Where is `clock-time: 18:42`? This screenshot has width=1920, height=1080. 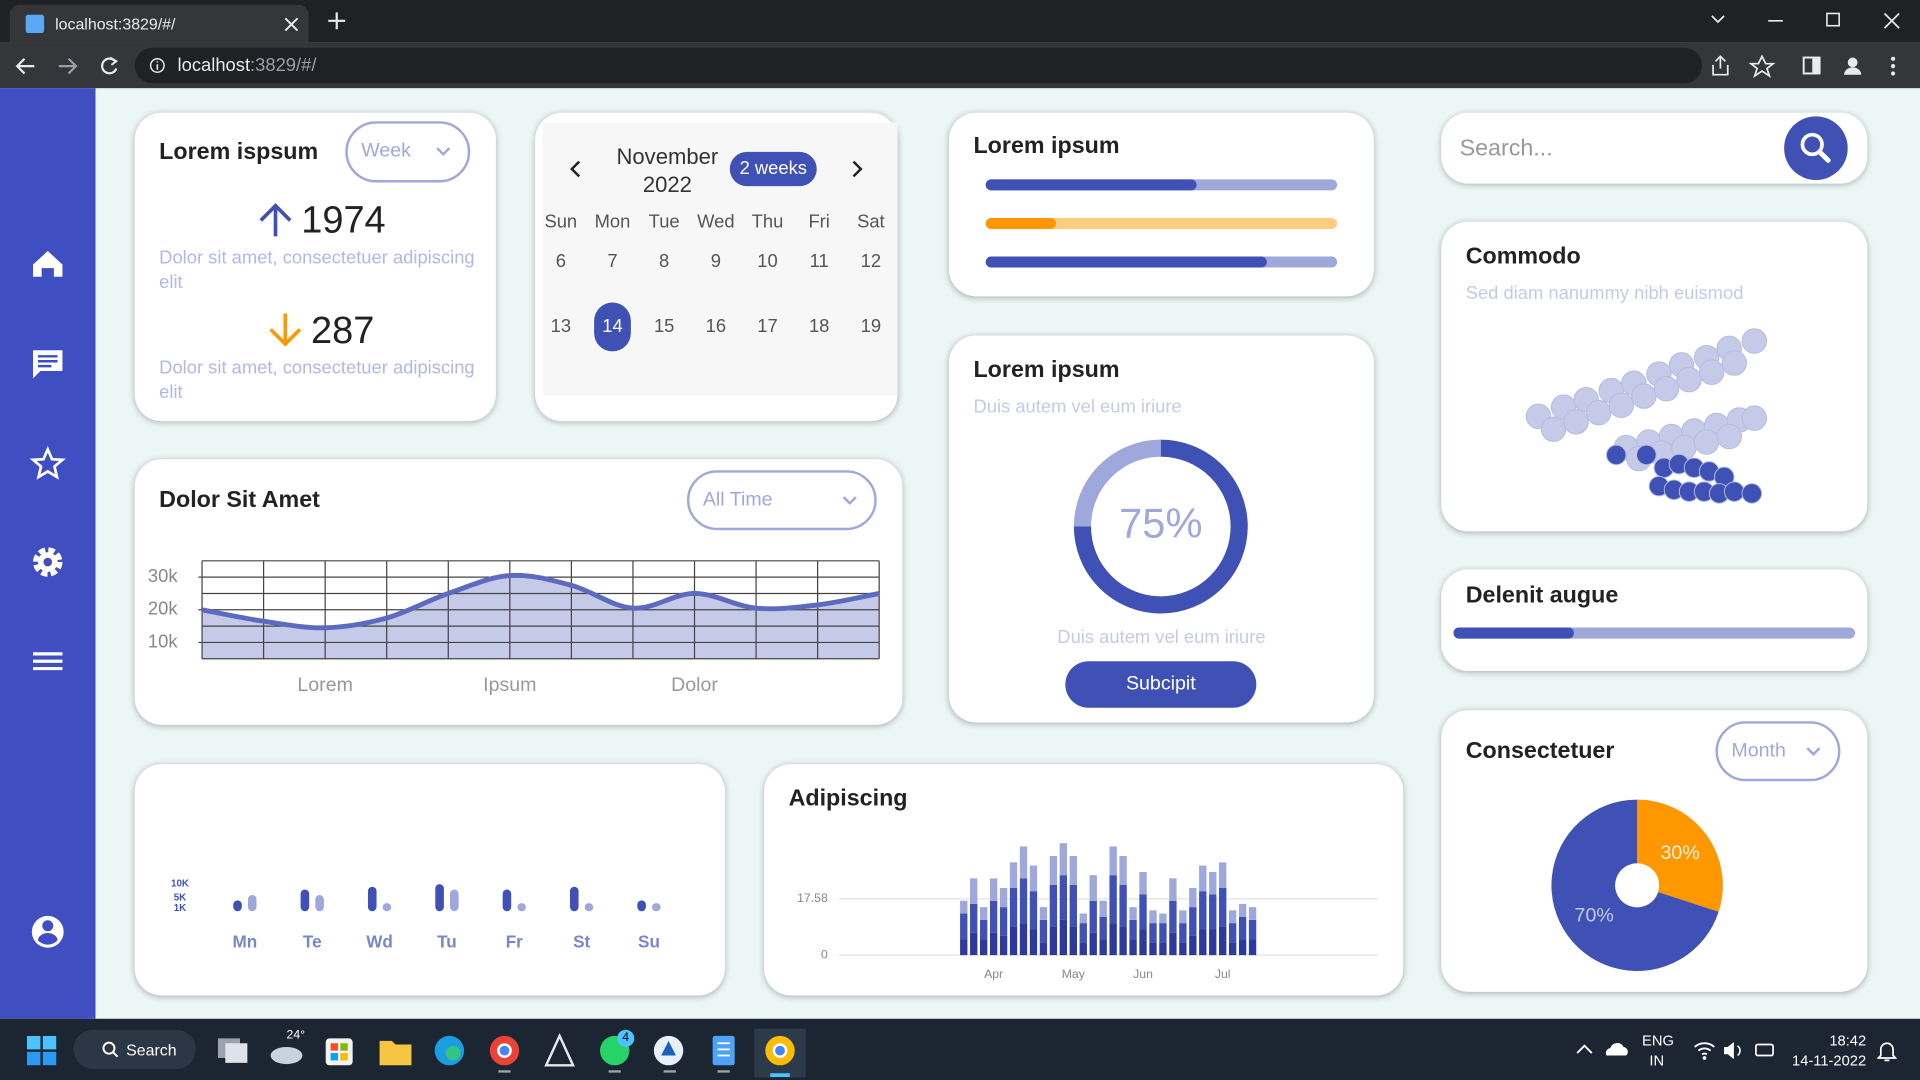
clock-time: 18:42 is located at coordinates (1848, 1041).